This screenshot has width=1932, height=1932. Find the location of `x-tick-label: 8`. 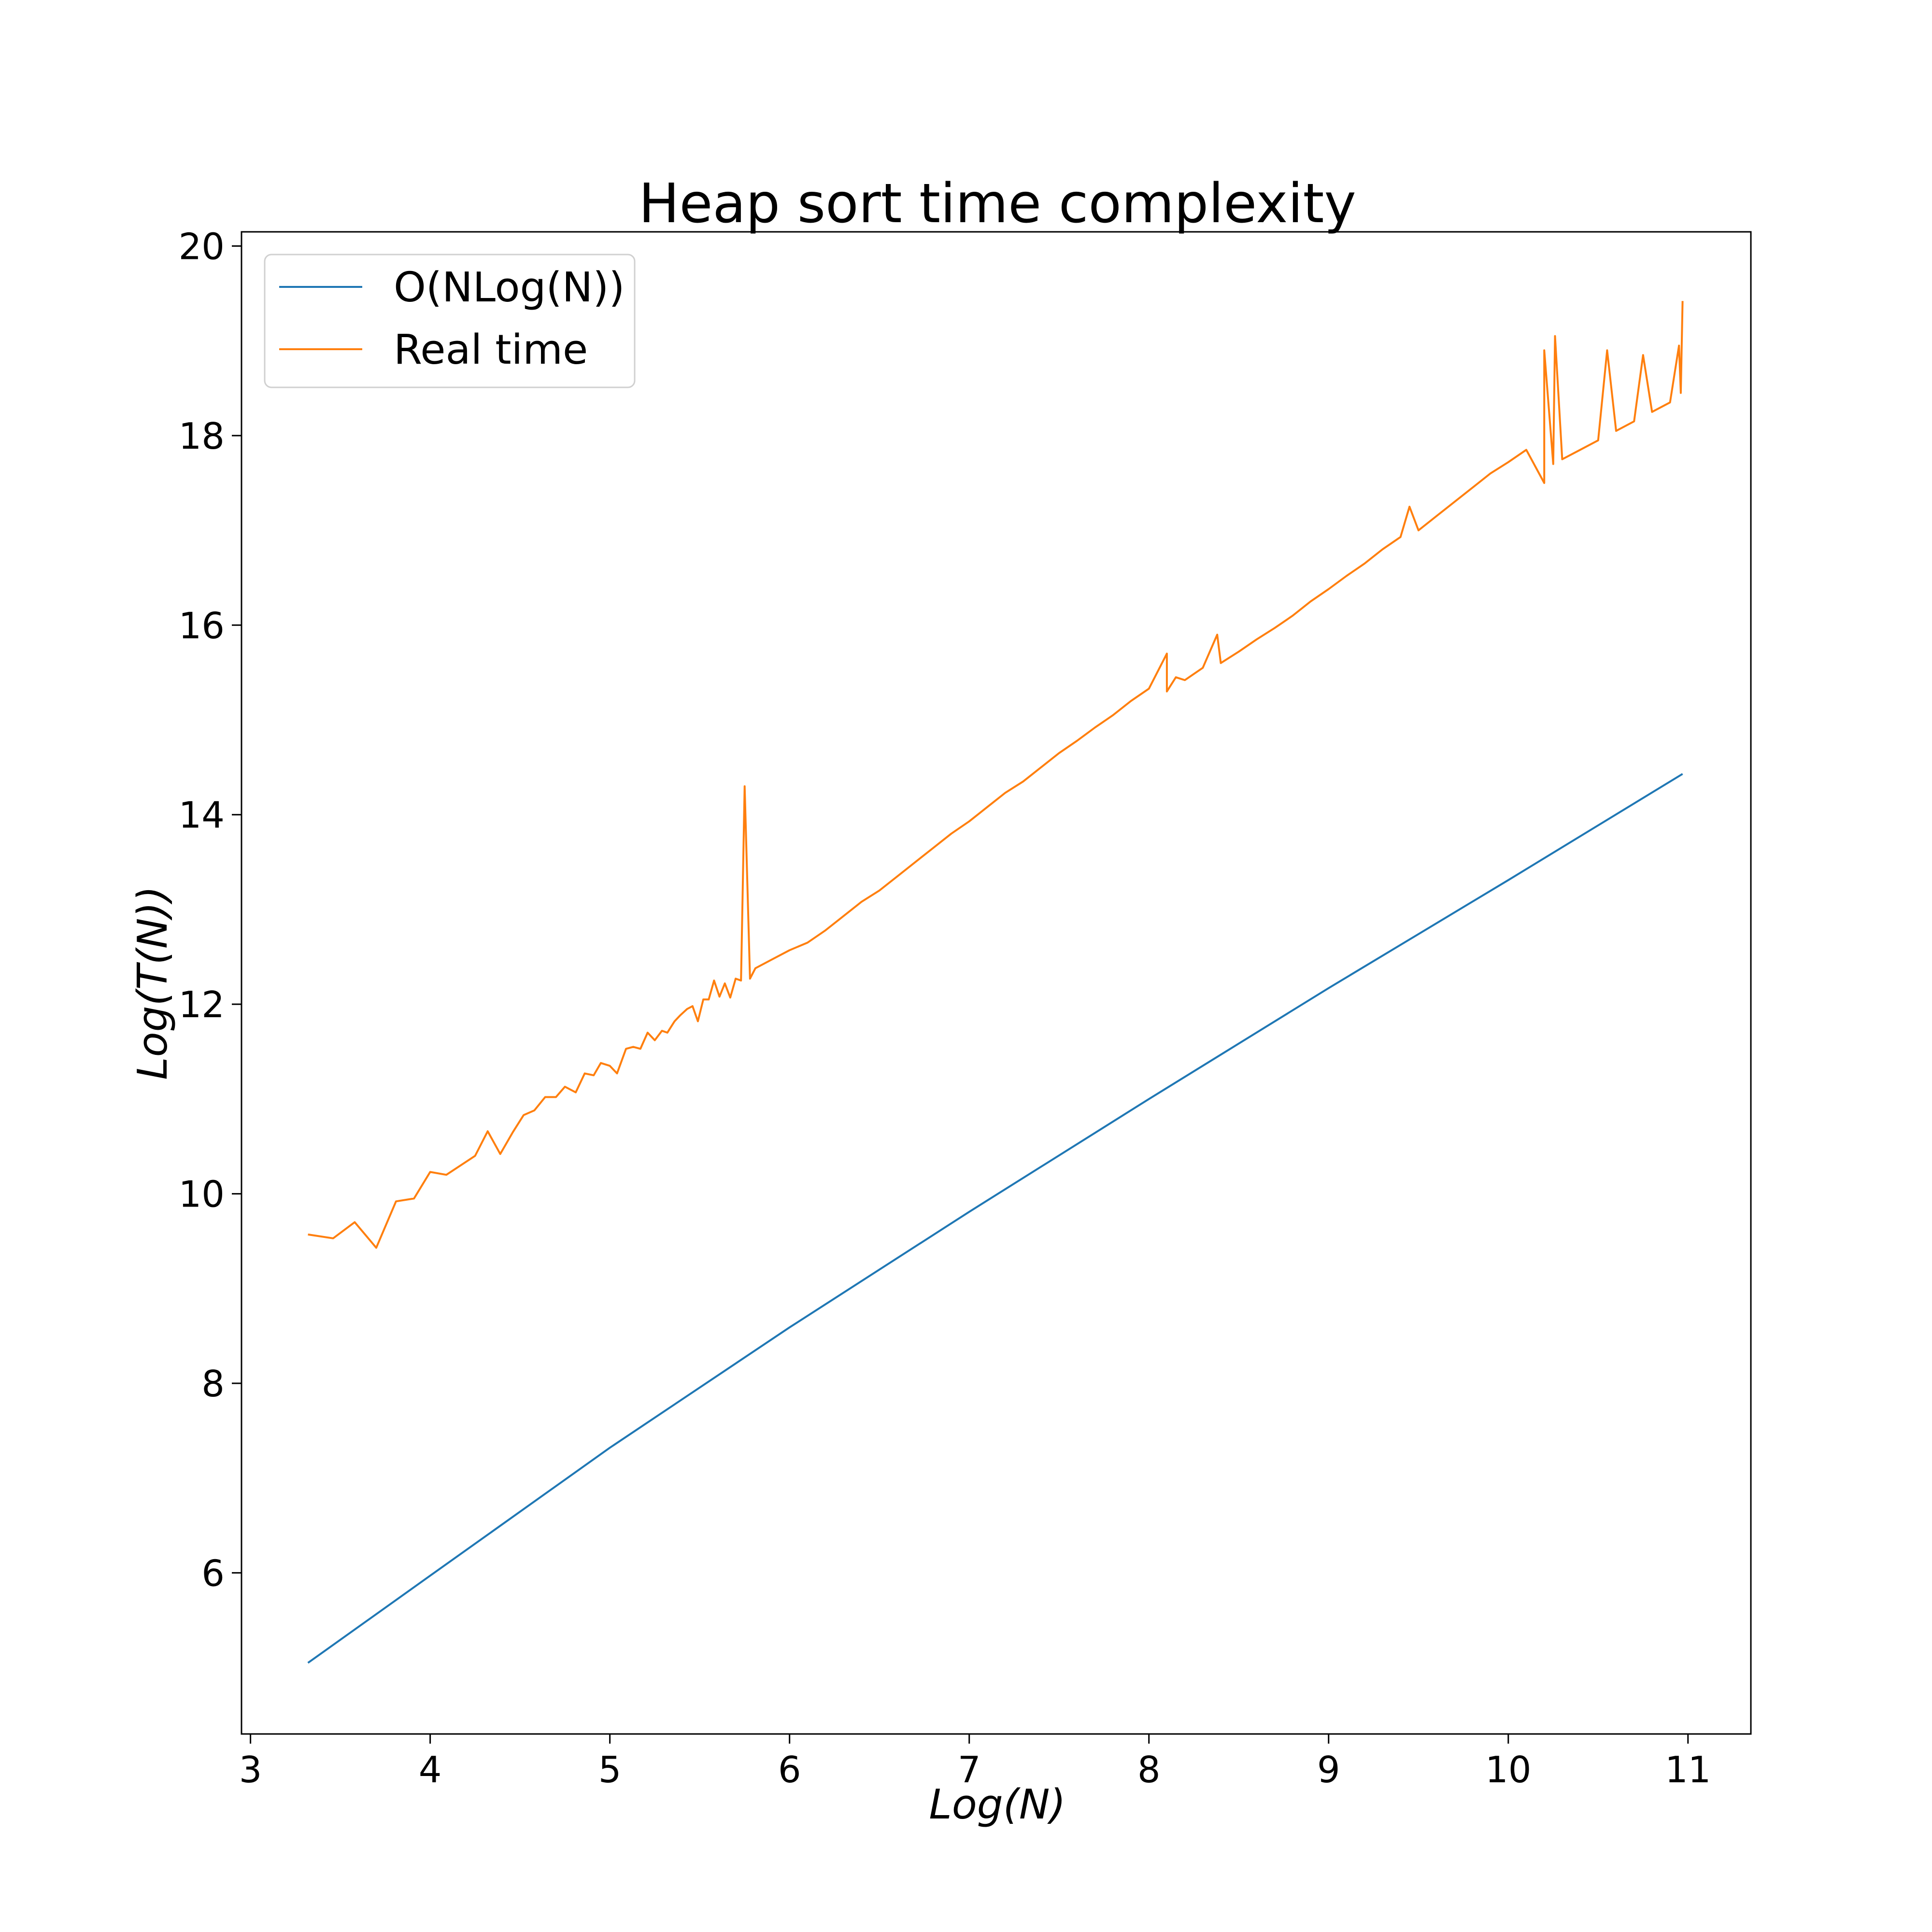

x-tick-label: 8 is located at coordinates (1149, 1769).